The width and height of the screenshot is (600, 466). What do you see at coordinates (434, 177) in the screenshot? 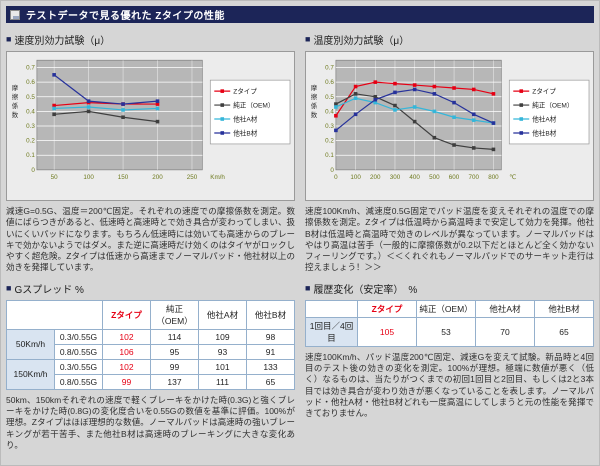
I see `svg-text: 500` at bounding box center [434, 177].